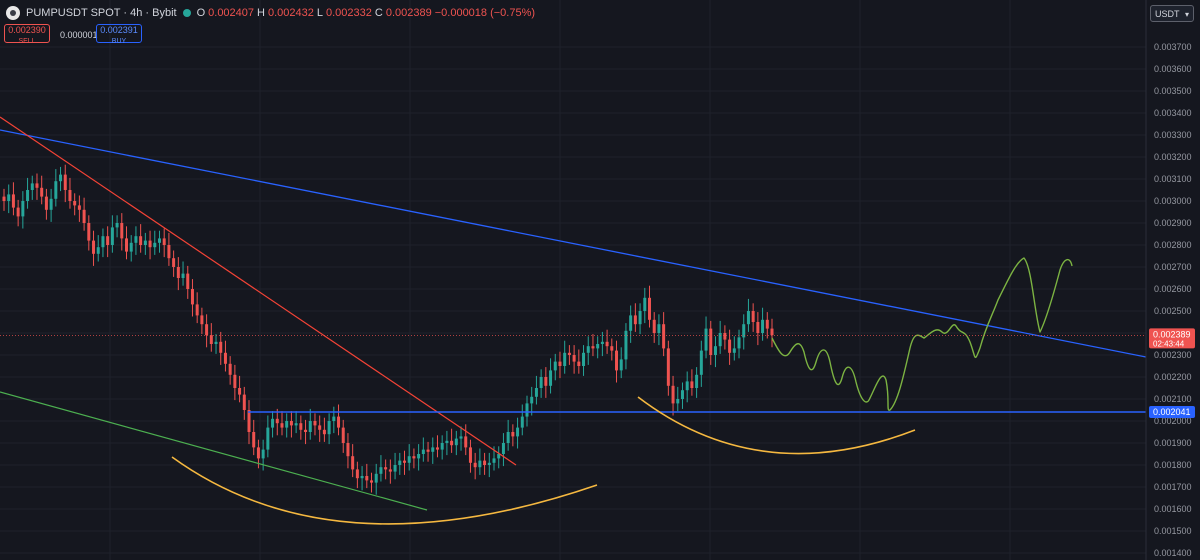  What do you see at coordinates (13, 13) in the screenshot?
I see `pump-logo-icon` at bounding box center [13, 13].